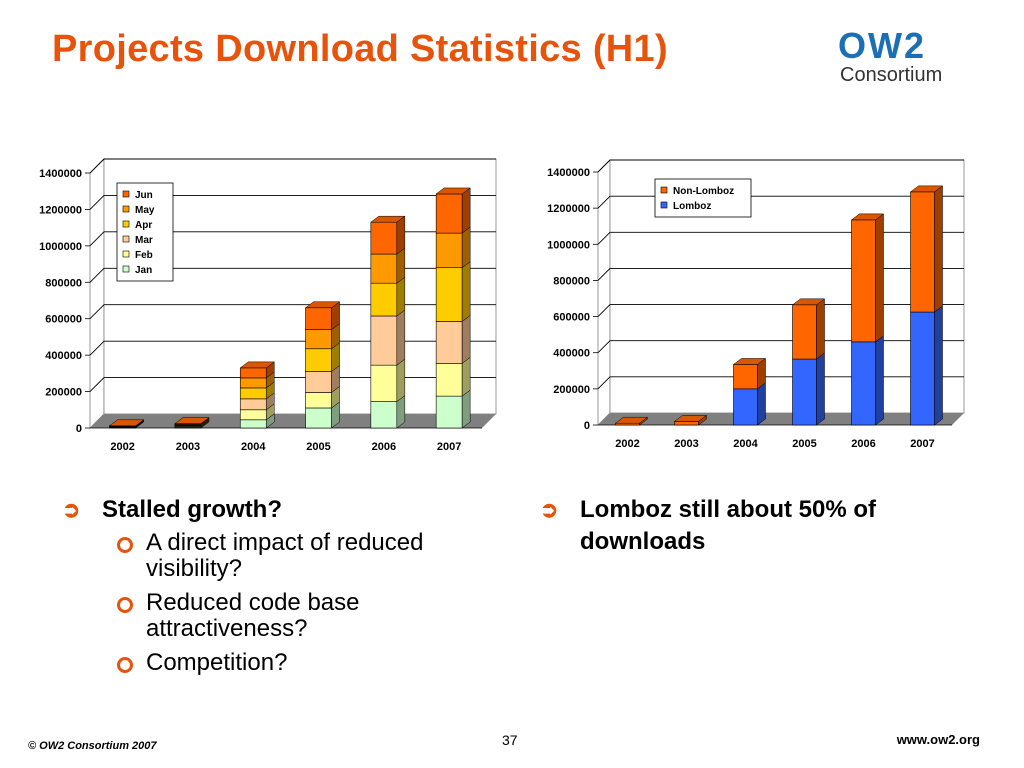 The width and height of the screenshot is (1024, 768). What do you see at coordinates (144, 195) in the screenshot?
I see `legend-label: Jun` at bounding box center [144, 195].